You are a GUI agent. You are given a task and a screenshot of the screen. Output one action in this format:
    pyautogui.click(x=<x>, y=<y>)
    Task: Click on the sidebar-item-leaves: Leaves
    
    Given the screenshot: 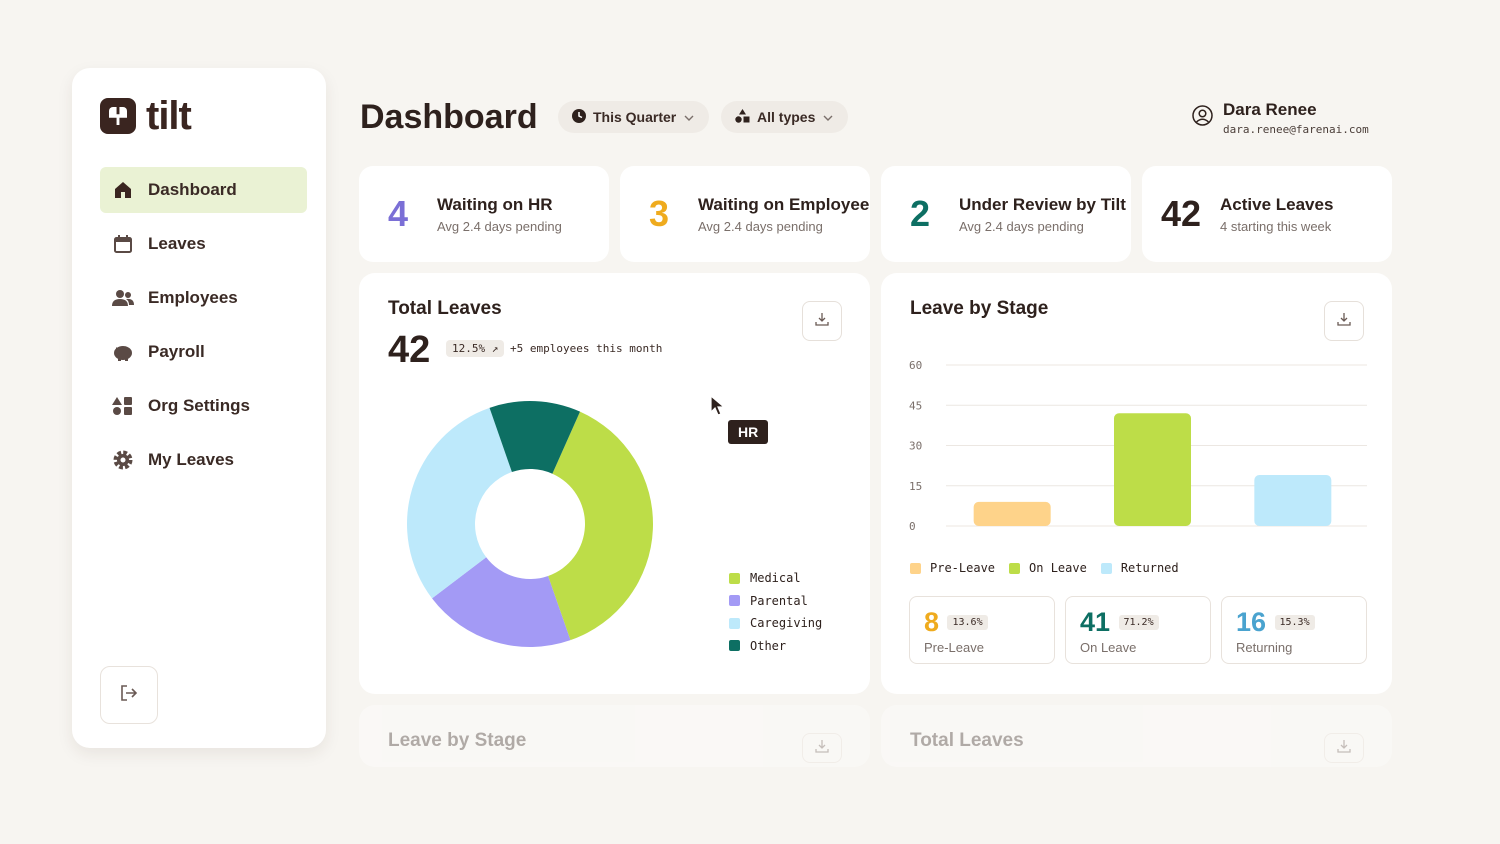 What is the action you would take?
    pyautogui.click(x=203, y=244)
    